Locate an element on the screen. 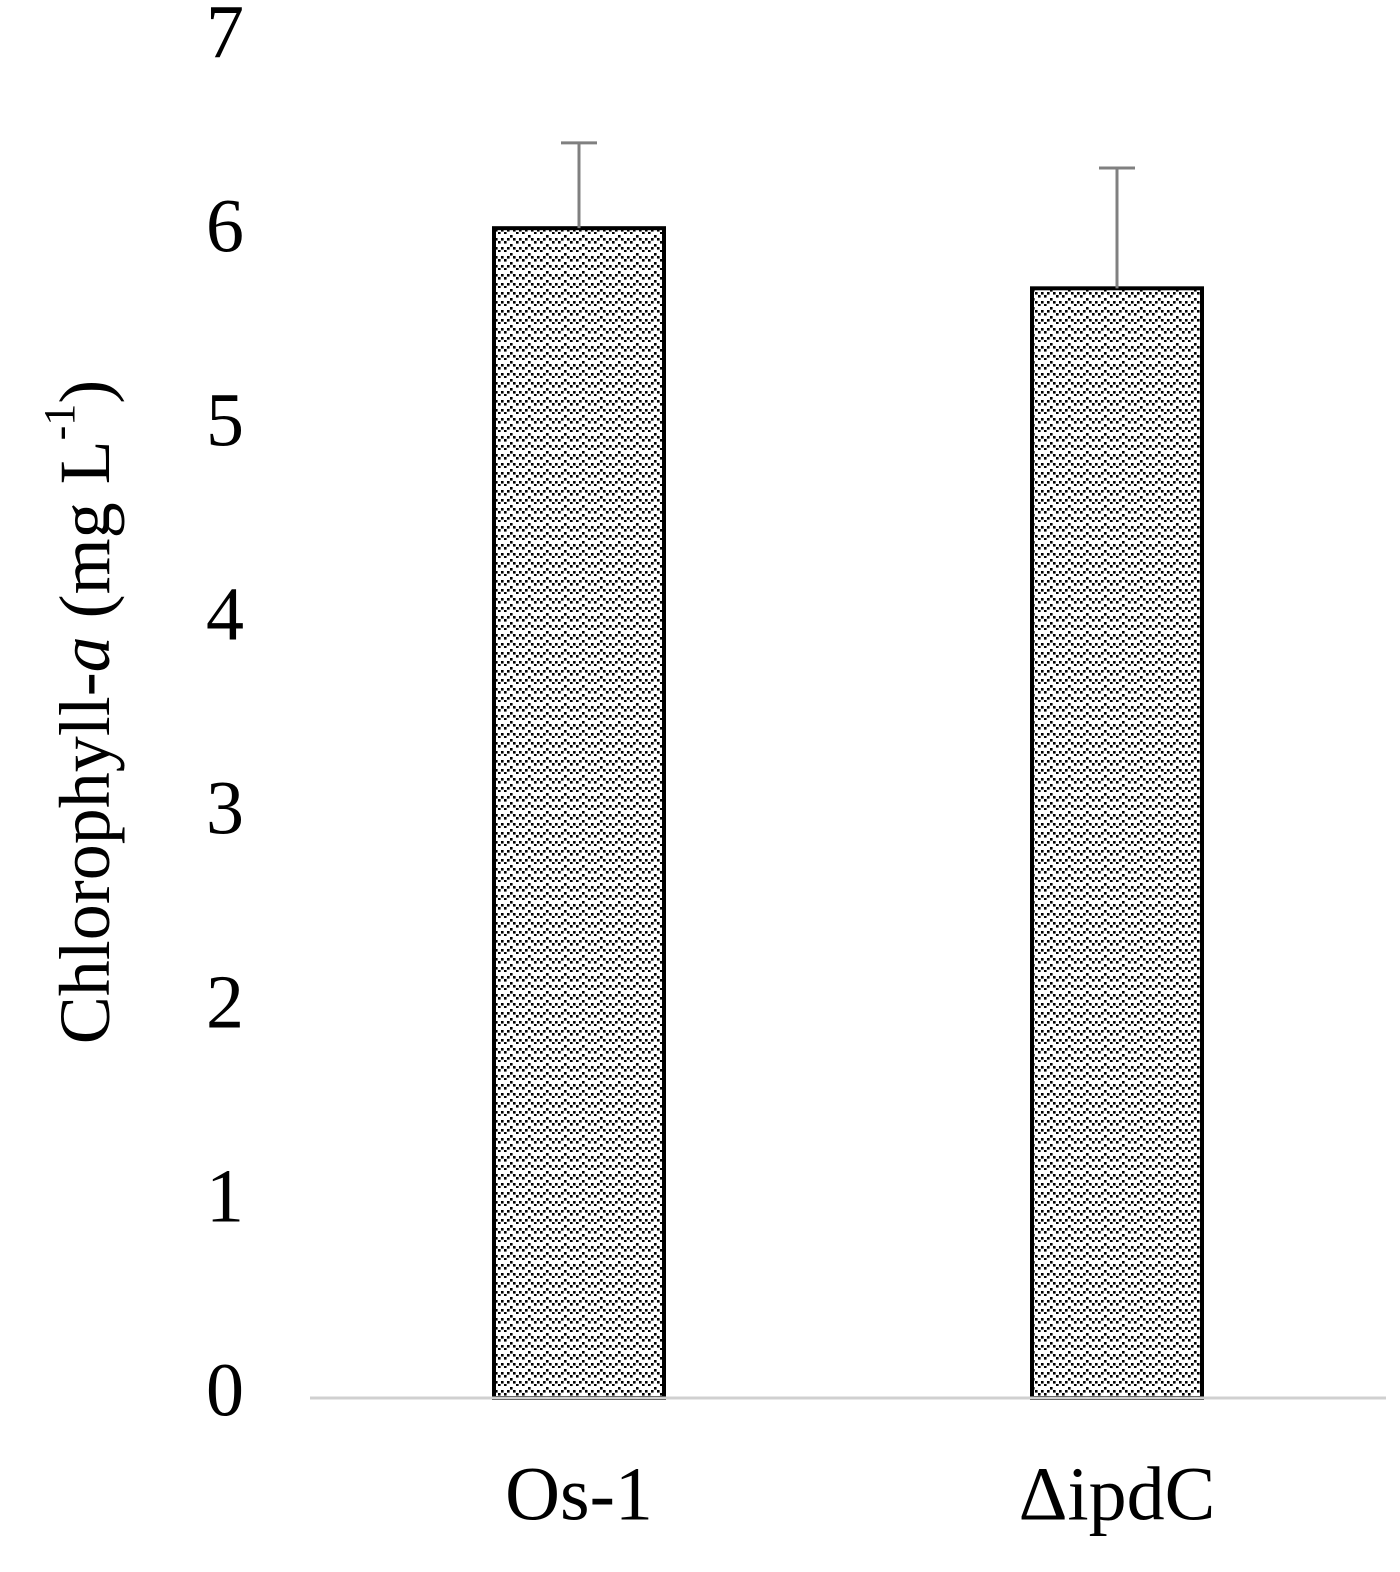 Image resolution: width=1400 pixels, height=1572 pixels. y-axis-title: Chlorophyll-a (mg L-1) is located at coordinates (79, 712).